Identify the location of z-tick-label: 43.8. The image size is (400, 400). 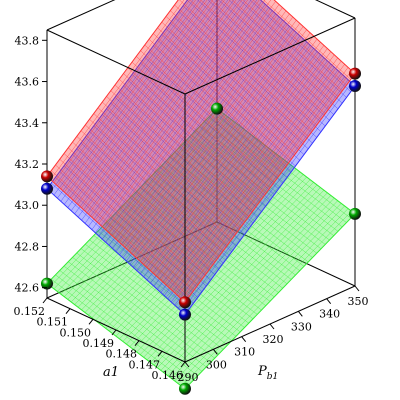
(27, 40).